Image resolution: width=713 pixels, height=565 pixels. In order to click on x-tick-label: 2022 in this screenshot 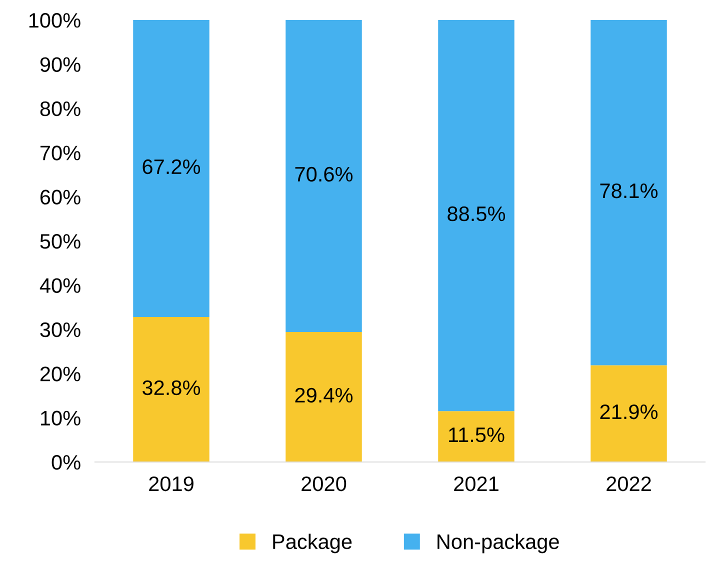, I will do `click(628, 484)`.